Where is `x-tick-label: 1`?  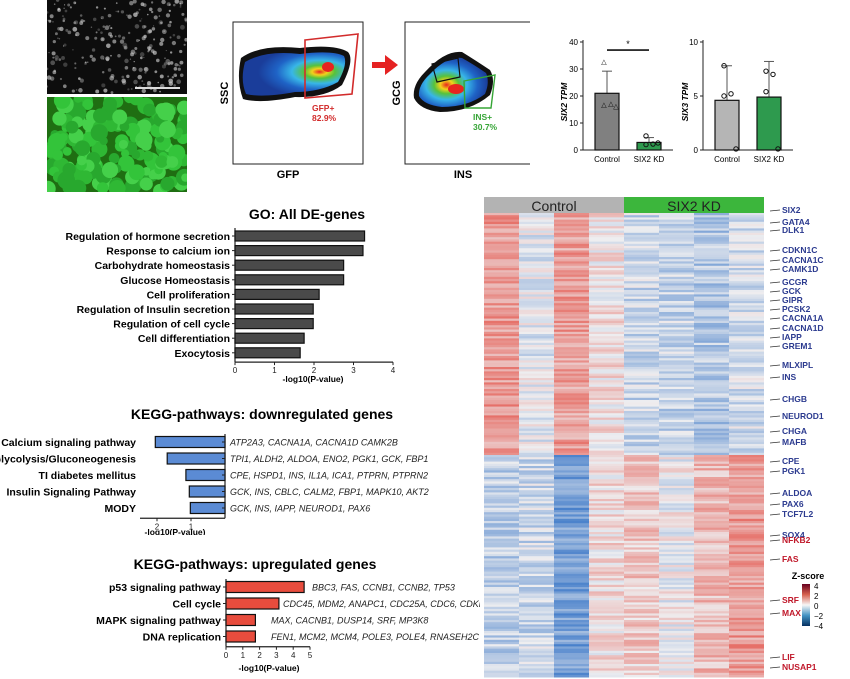 x-tick-label: 1 is located at coordinates (243, 655).